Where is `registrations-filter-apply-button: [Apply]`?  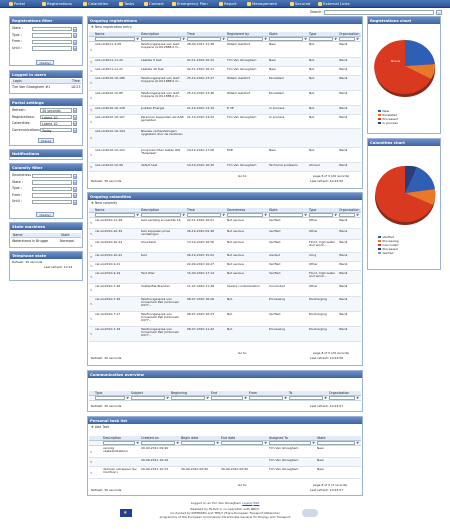 registrations-filter-apply-button: [Apply] is located at coordinates (45, 62).